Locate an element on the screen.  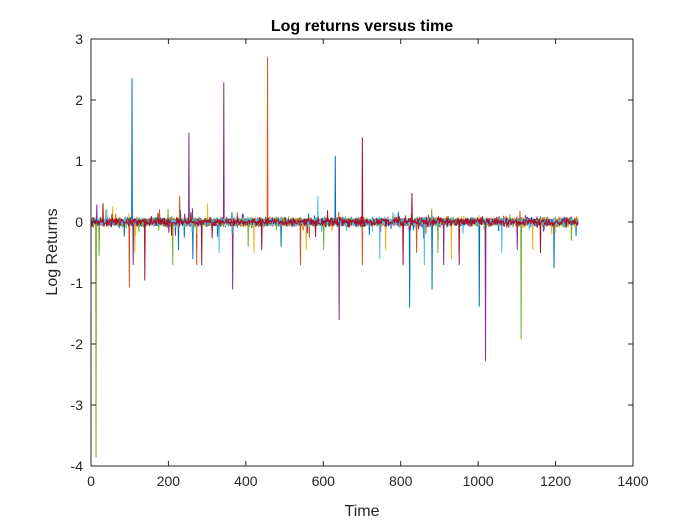
y-tick-label-1: 1 is located at coordinates (79, 161).